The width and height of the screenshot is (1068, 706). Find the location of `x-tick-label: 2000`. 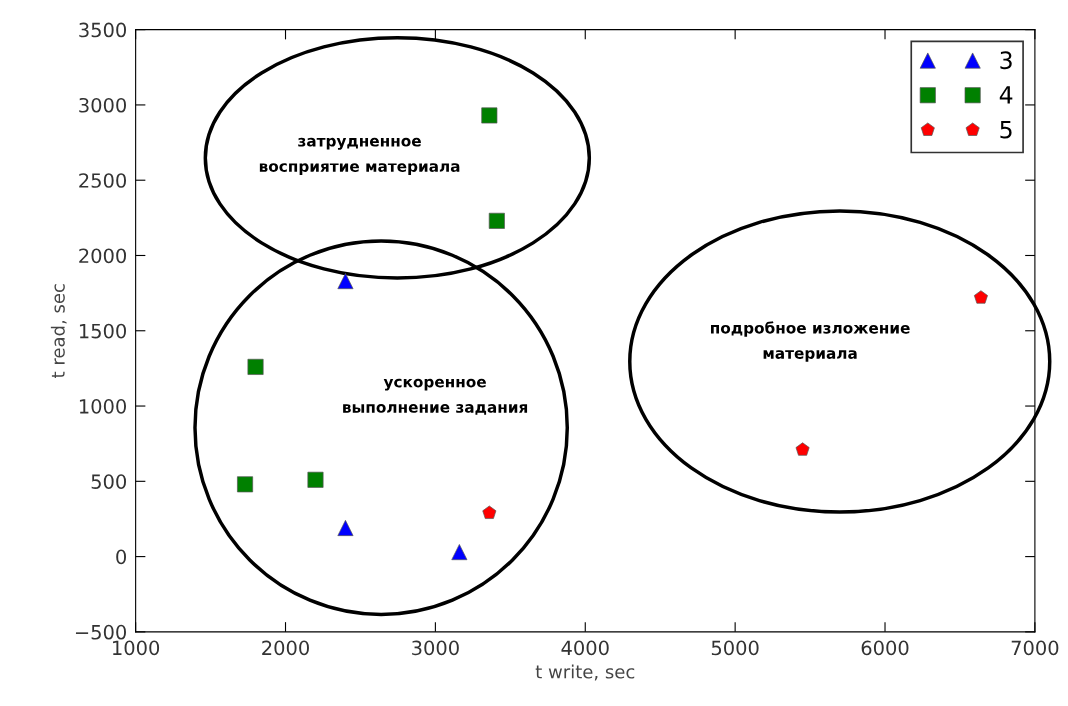

x-tick-label: 2000 is located at coordinates (285, 648).